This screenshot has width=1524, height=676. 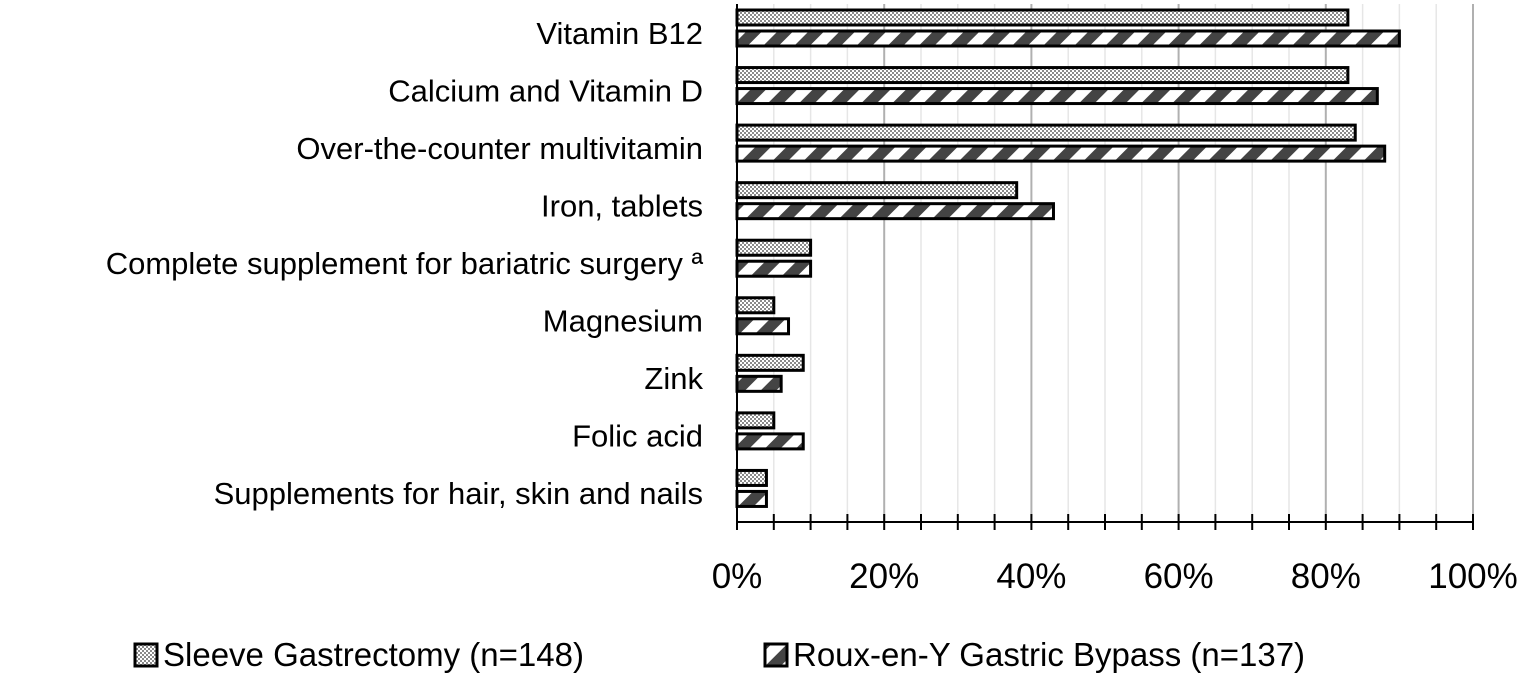 What do you see at coordinates (1049, 654) in the screenshot?
I see `legend-label-bypass: Roux-en-Y Gastric Bypass (n=137)` at bounding box center [1049, 654].